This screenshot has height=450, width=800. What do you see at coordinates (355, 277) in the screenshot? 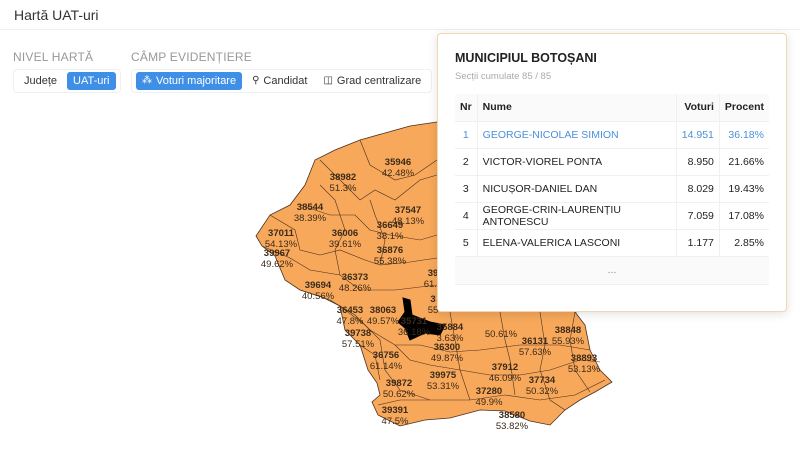
I see `uat-label-code: 36373` at bounding box center [355, 277].